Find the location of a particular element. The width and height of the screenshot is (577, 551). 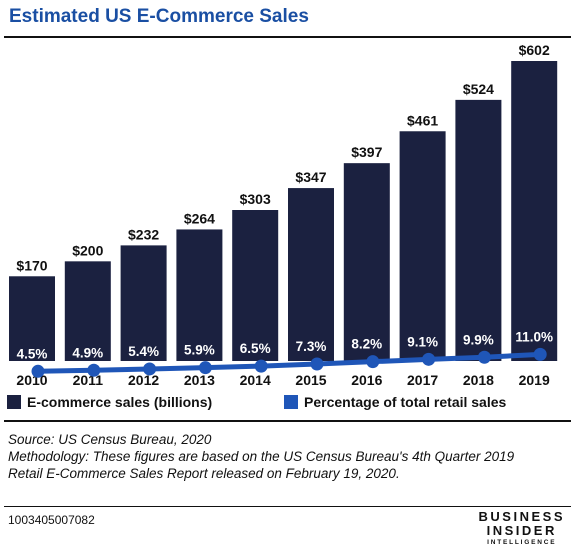

x-tick-label-2013: 2013 is located at coordinates (199, 380).